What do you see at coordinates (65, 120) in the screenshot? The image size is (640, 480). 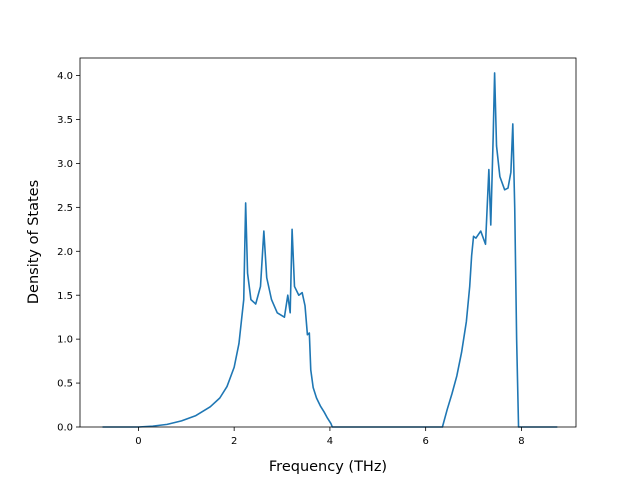 I see `y-tick-label: 3.5` at bounding box center [65, 120].